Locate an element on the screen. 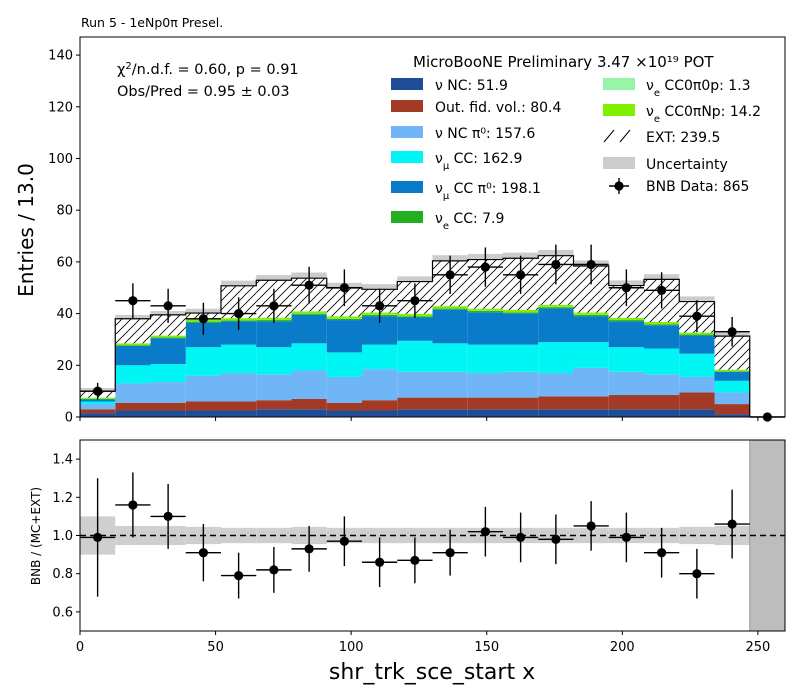 This screenshot has width=800, height=700. x-tick-label-200: 200 is located at coordinates (622, 647).